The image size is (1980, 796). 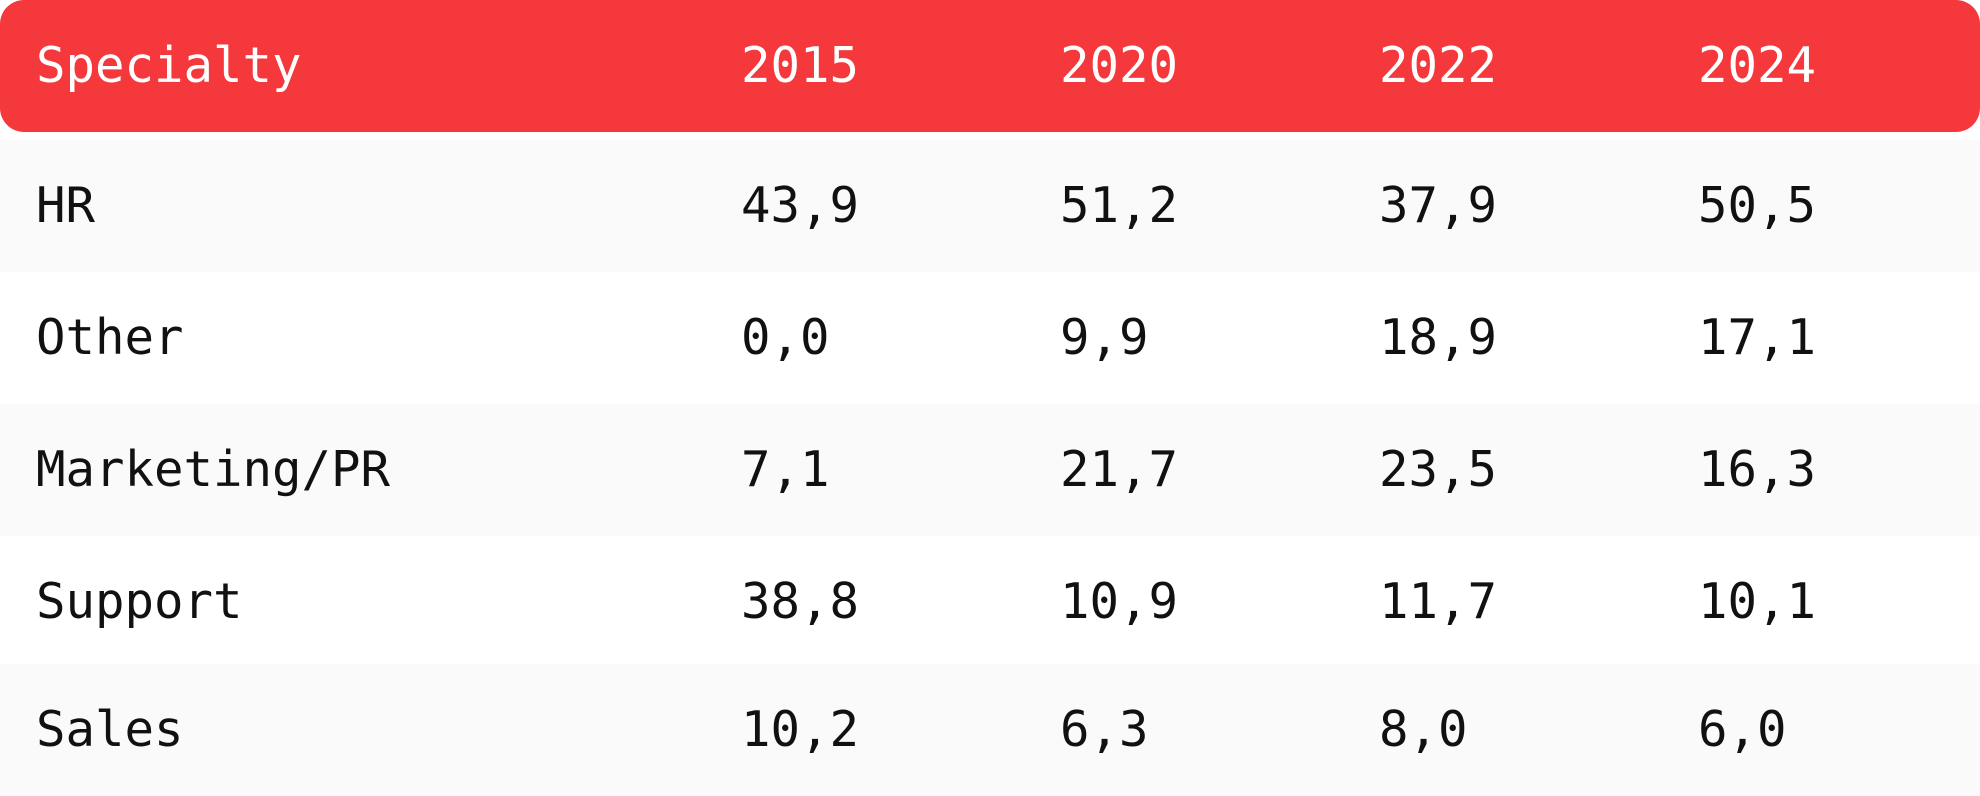 I want to click on row-label: Support, so click(x=139, y=601).